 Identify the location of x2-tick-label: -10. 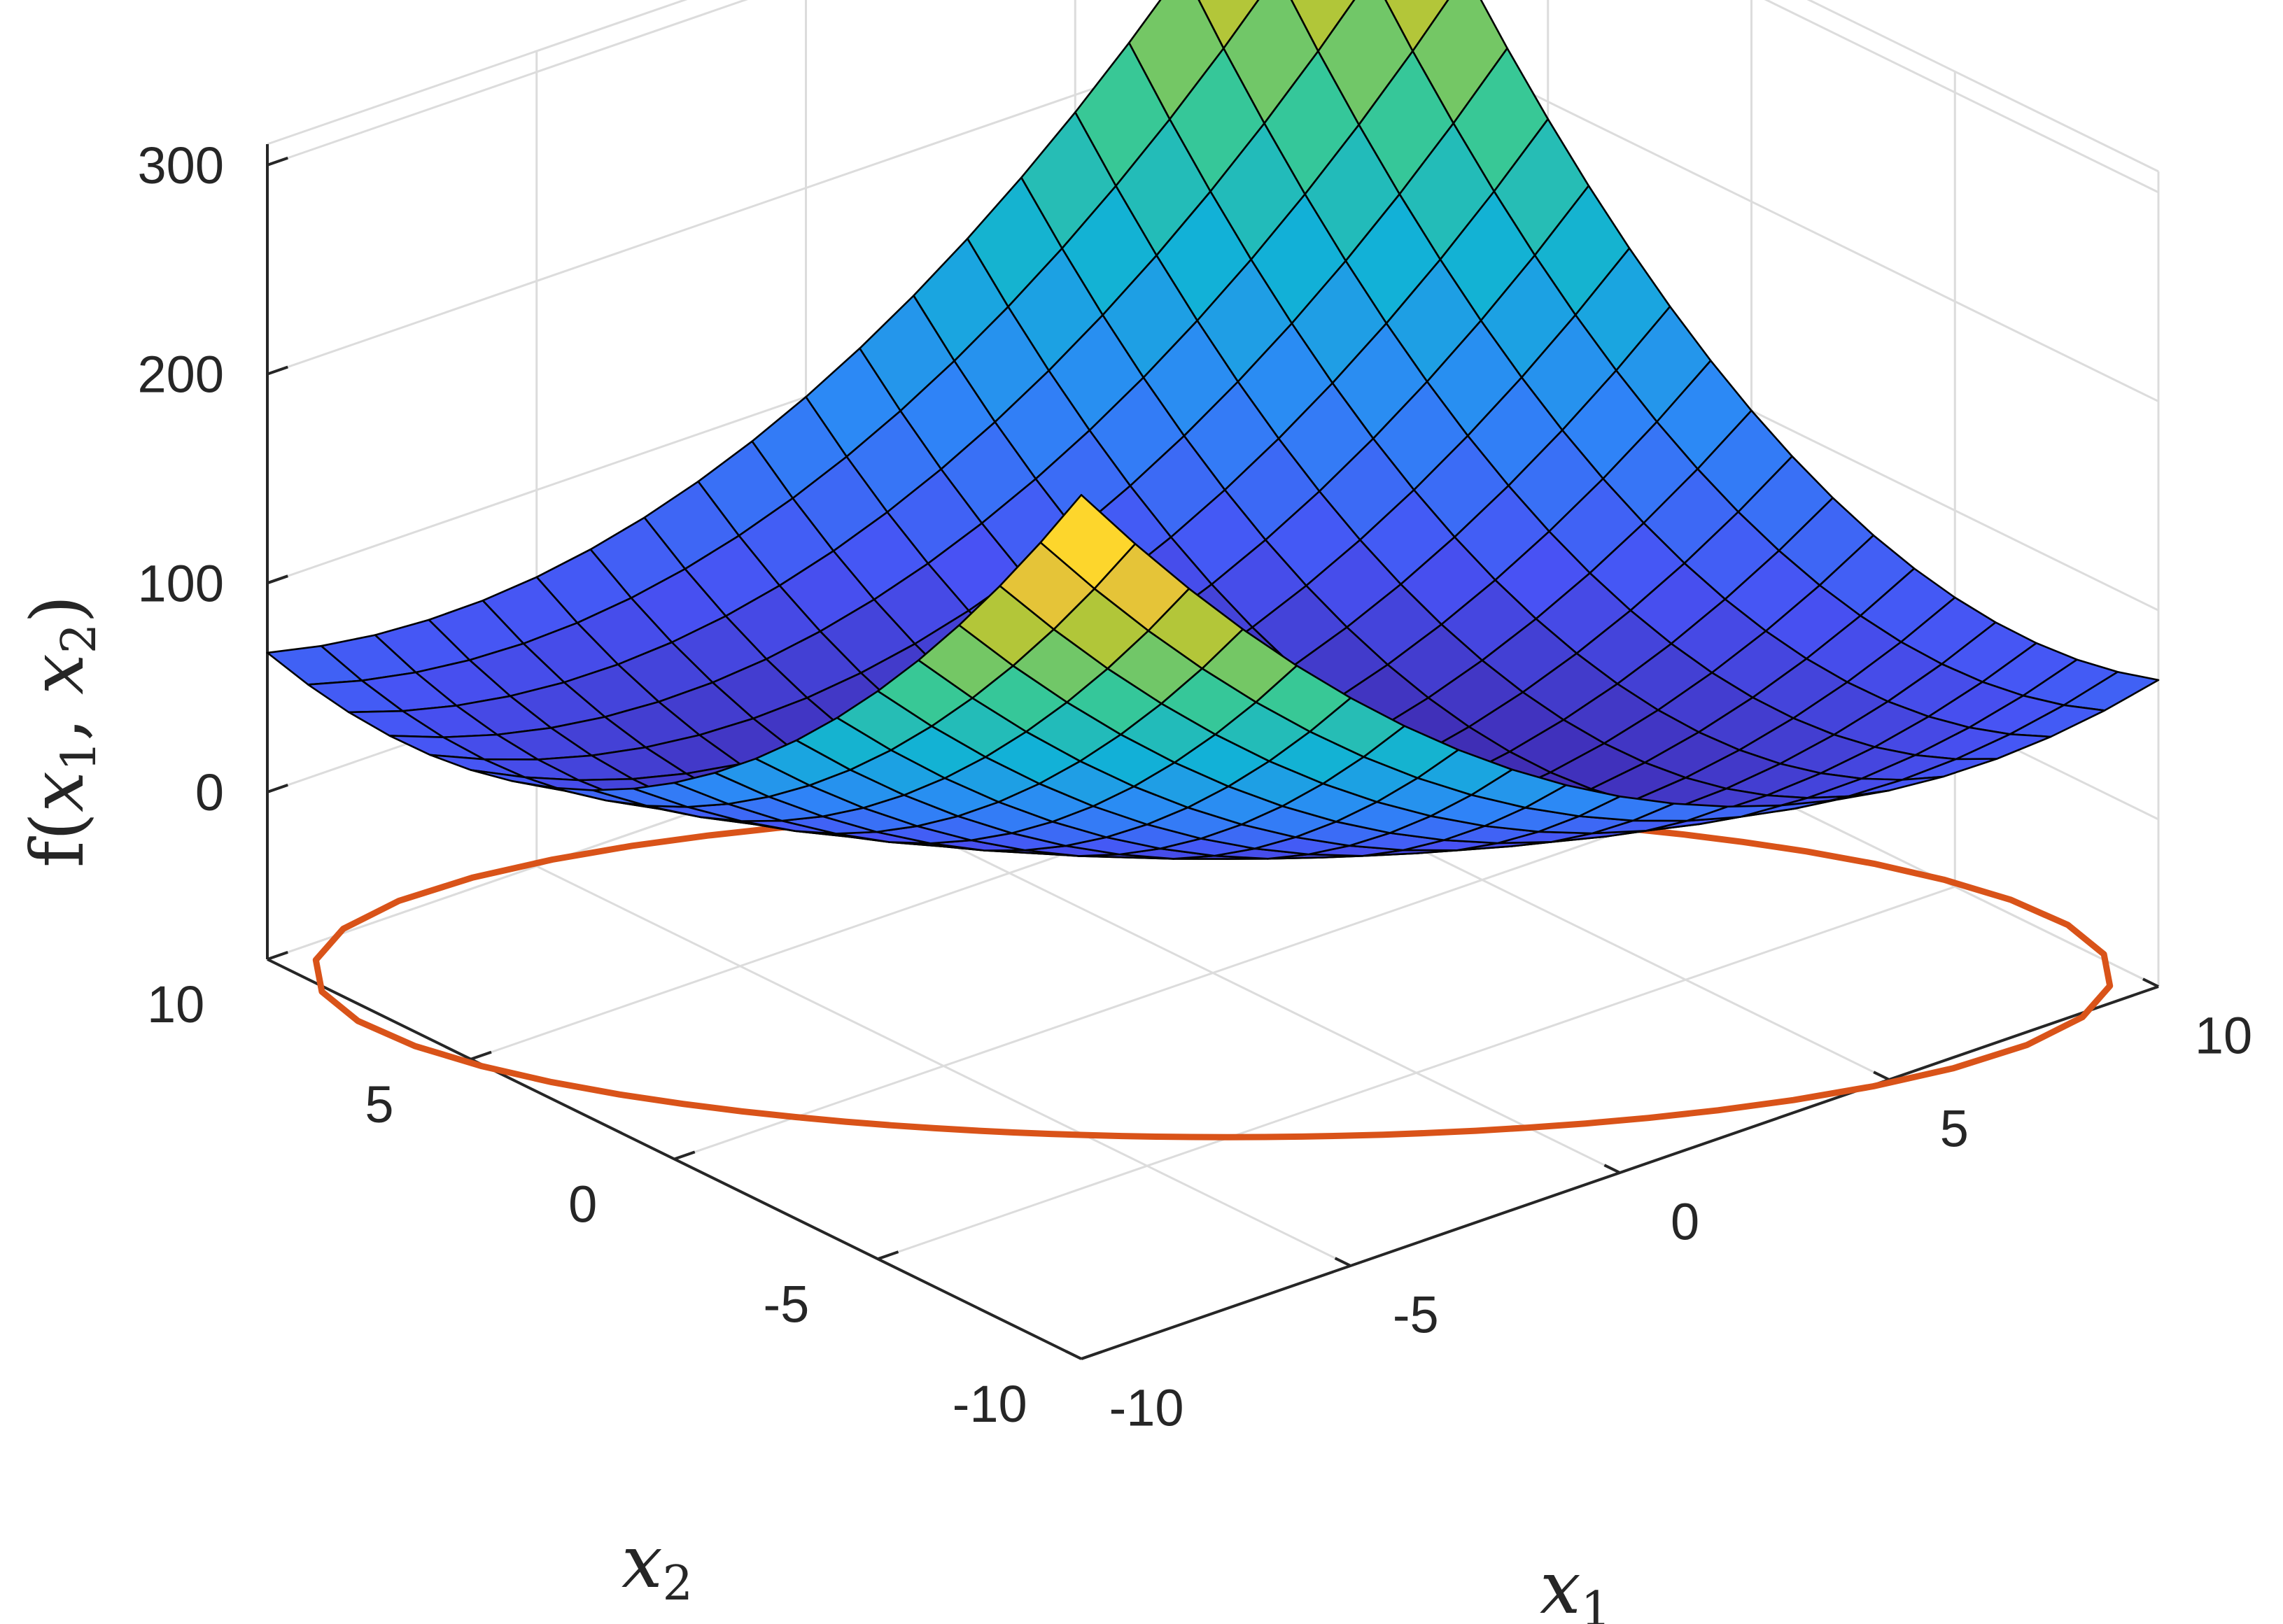
(990, 1404).